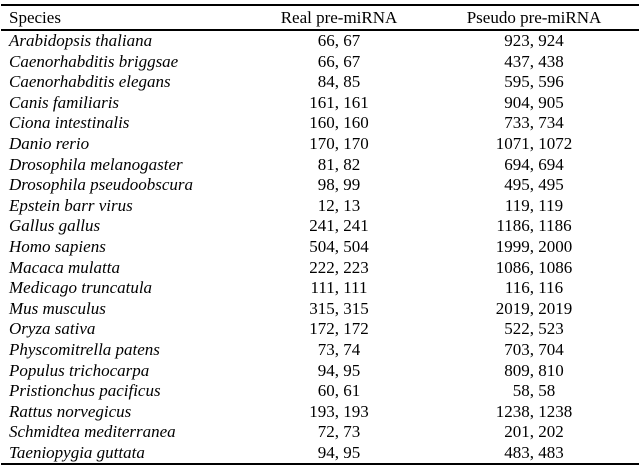 The width and height of the screenshot is (640, 470). Describe the element at coordinates (64, 267) in the screenshot. I see `species-cell: Macaca mulatta` at that location.